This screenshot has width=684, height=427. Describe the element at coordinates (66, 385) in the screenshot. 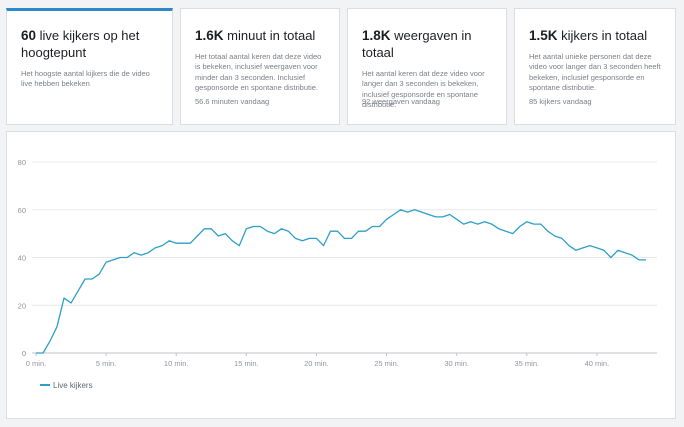

I see `legend: Live kijkers` at that location.